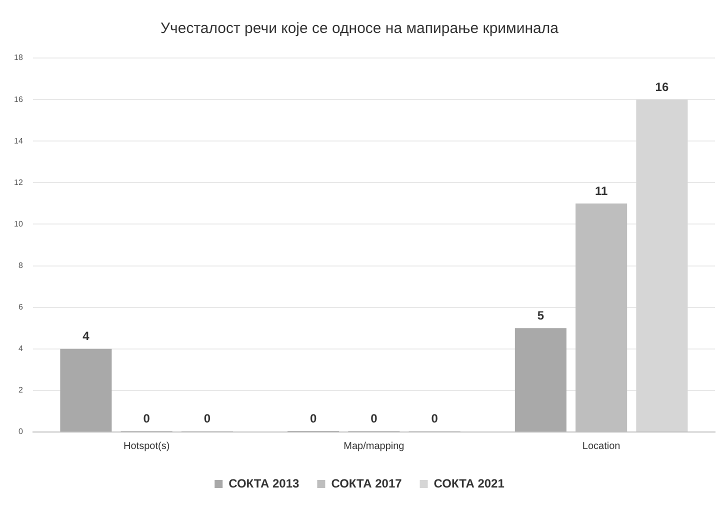  Describe the element at coordinates (360, 29) in the screenshot. I see `chart-title: Учесталост речи које се односе на мапирање криминала` at that location.